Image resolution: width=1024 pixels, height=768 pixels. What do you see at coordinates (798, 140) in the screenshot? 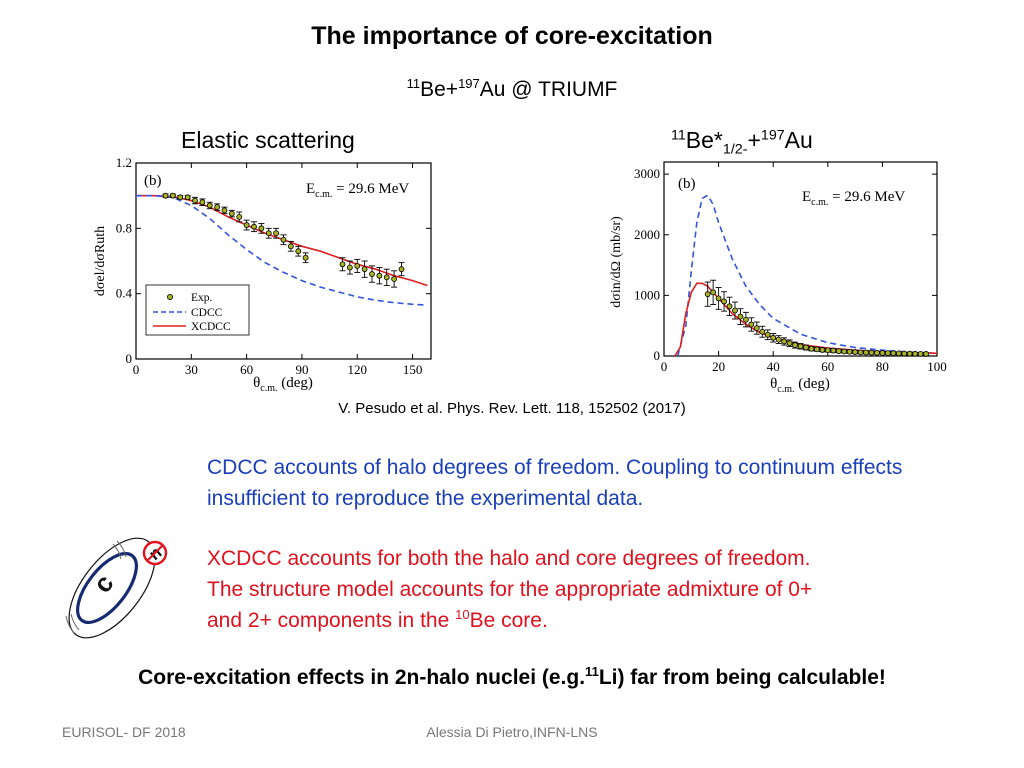
I see `right-label-au: Au` at bounding box center [798, 140].